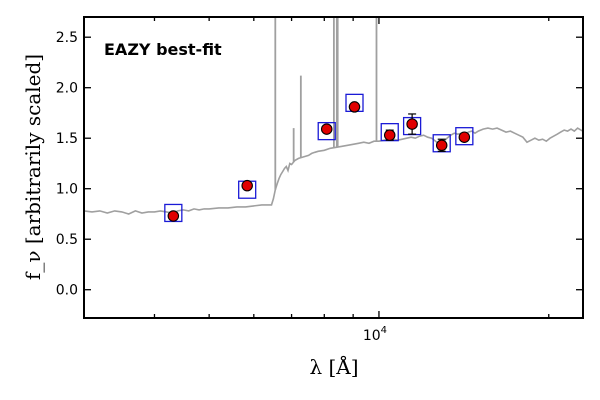 The height and width of the screenshot is (400, 600). What do you see at coordinates (67, 291) in the screenshot?
I see `ytick-label-0: 0.0` at bounding box center [67, 291].